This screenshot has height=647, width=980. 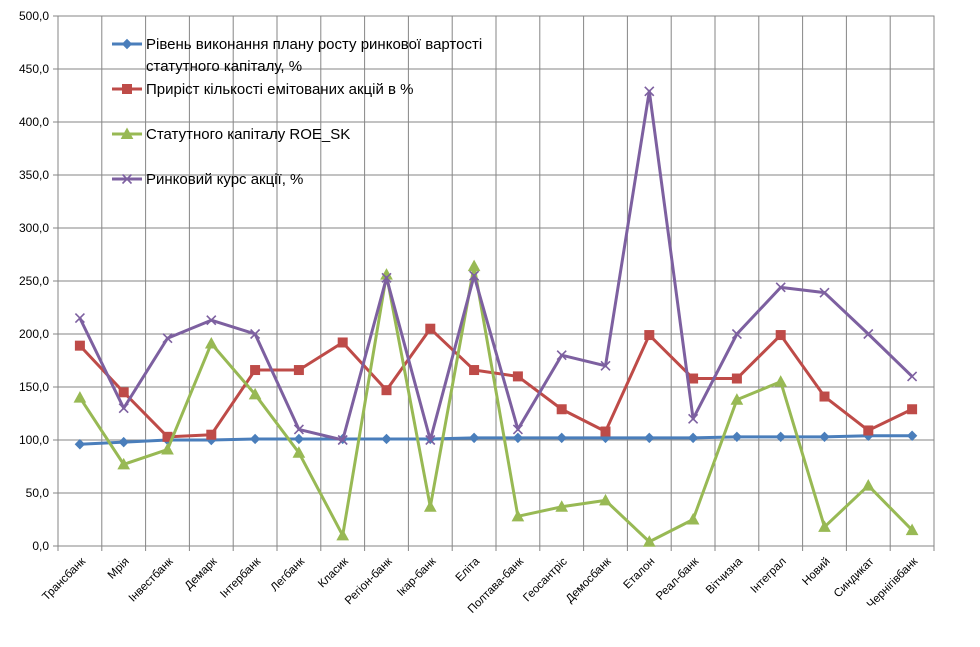 What do you see at coordinates (34, 16) in the screenshot?
I see `y-tick-label: 500,0` at bounding box center [34, 16].